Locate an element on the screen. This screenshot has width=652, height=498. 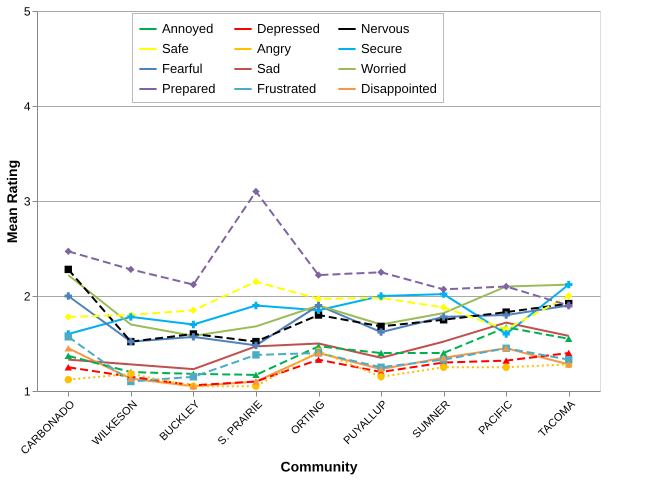
legend-label: Annoyed is located at coordinates (188, 28).